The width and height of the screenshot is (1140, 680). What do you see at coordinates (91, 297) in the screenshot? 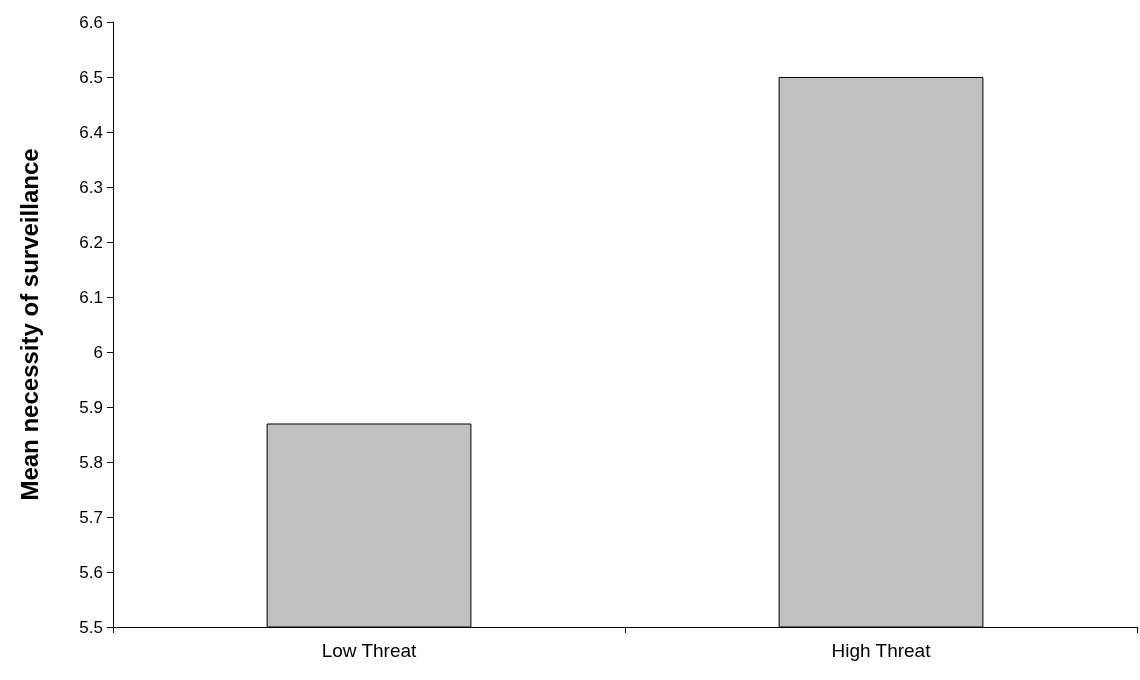
I see `y-tick-label: 6.1` at bounding box center [91, 297].